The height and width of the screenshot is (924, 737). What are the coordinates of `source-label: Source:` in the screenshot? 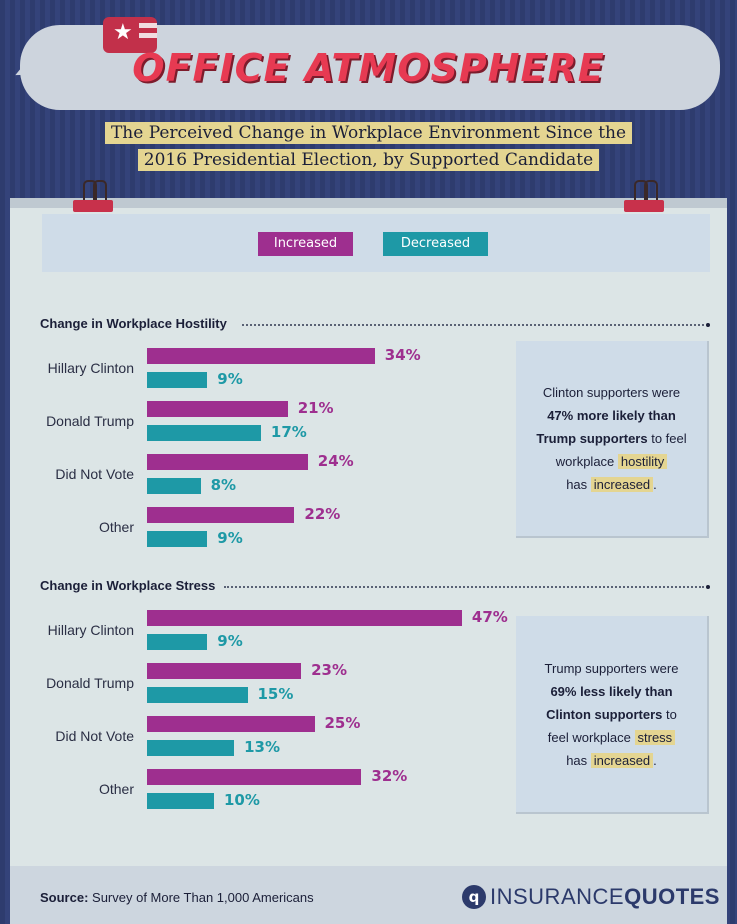 It's located at (64, 897).